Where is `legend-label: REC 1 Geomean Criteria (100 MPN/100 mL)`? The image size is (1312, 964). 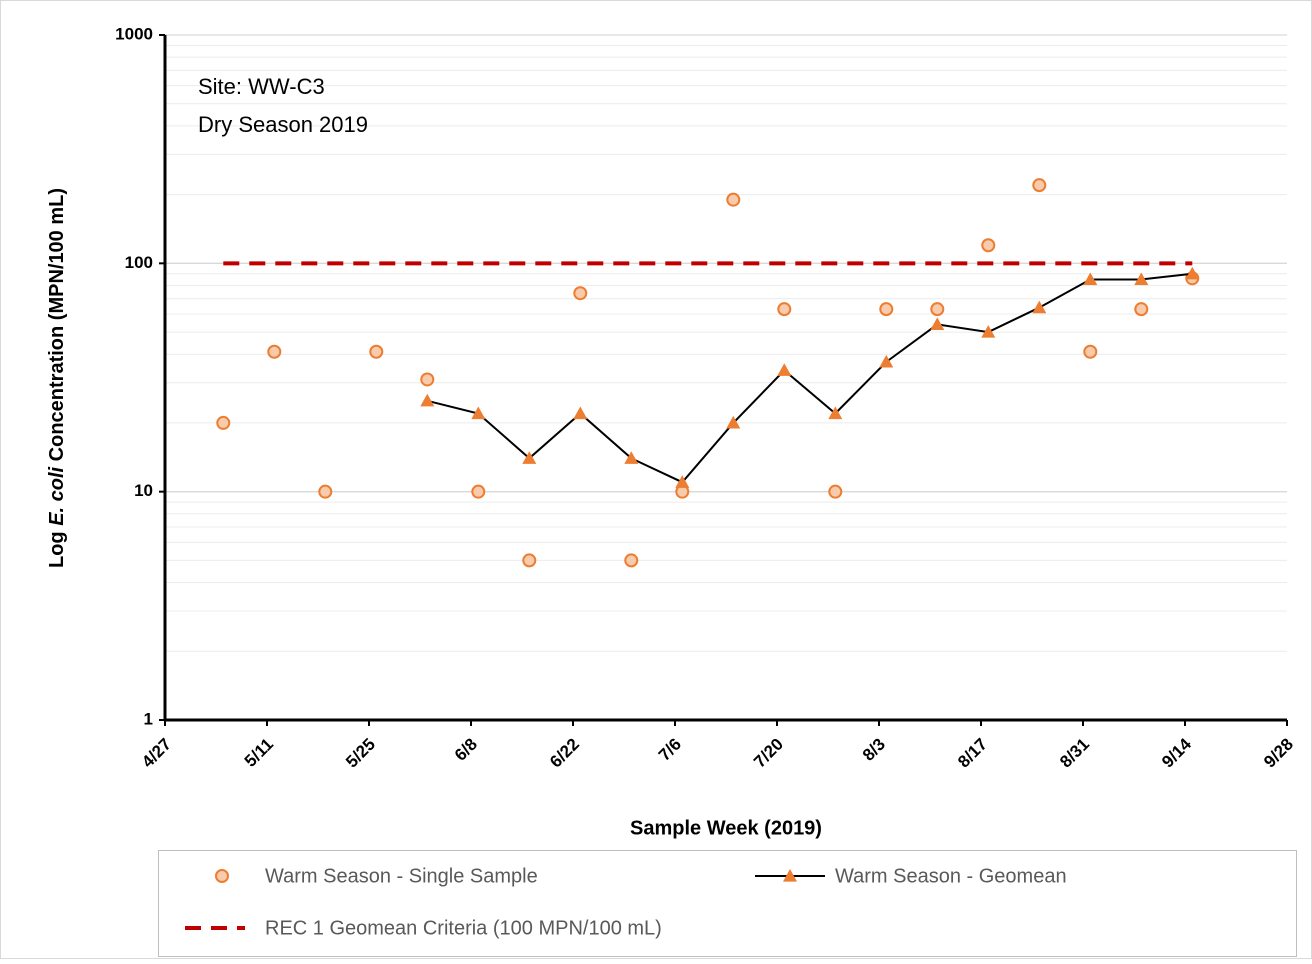
legend-label: REC 1 Geomean Criteria (100 MPN/100 mL) is located at coordinates (463, 928).